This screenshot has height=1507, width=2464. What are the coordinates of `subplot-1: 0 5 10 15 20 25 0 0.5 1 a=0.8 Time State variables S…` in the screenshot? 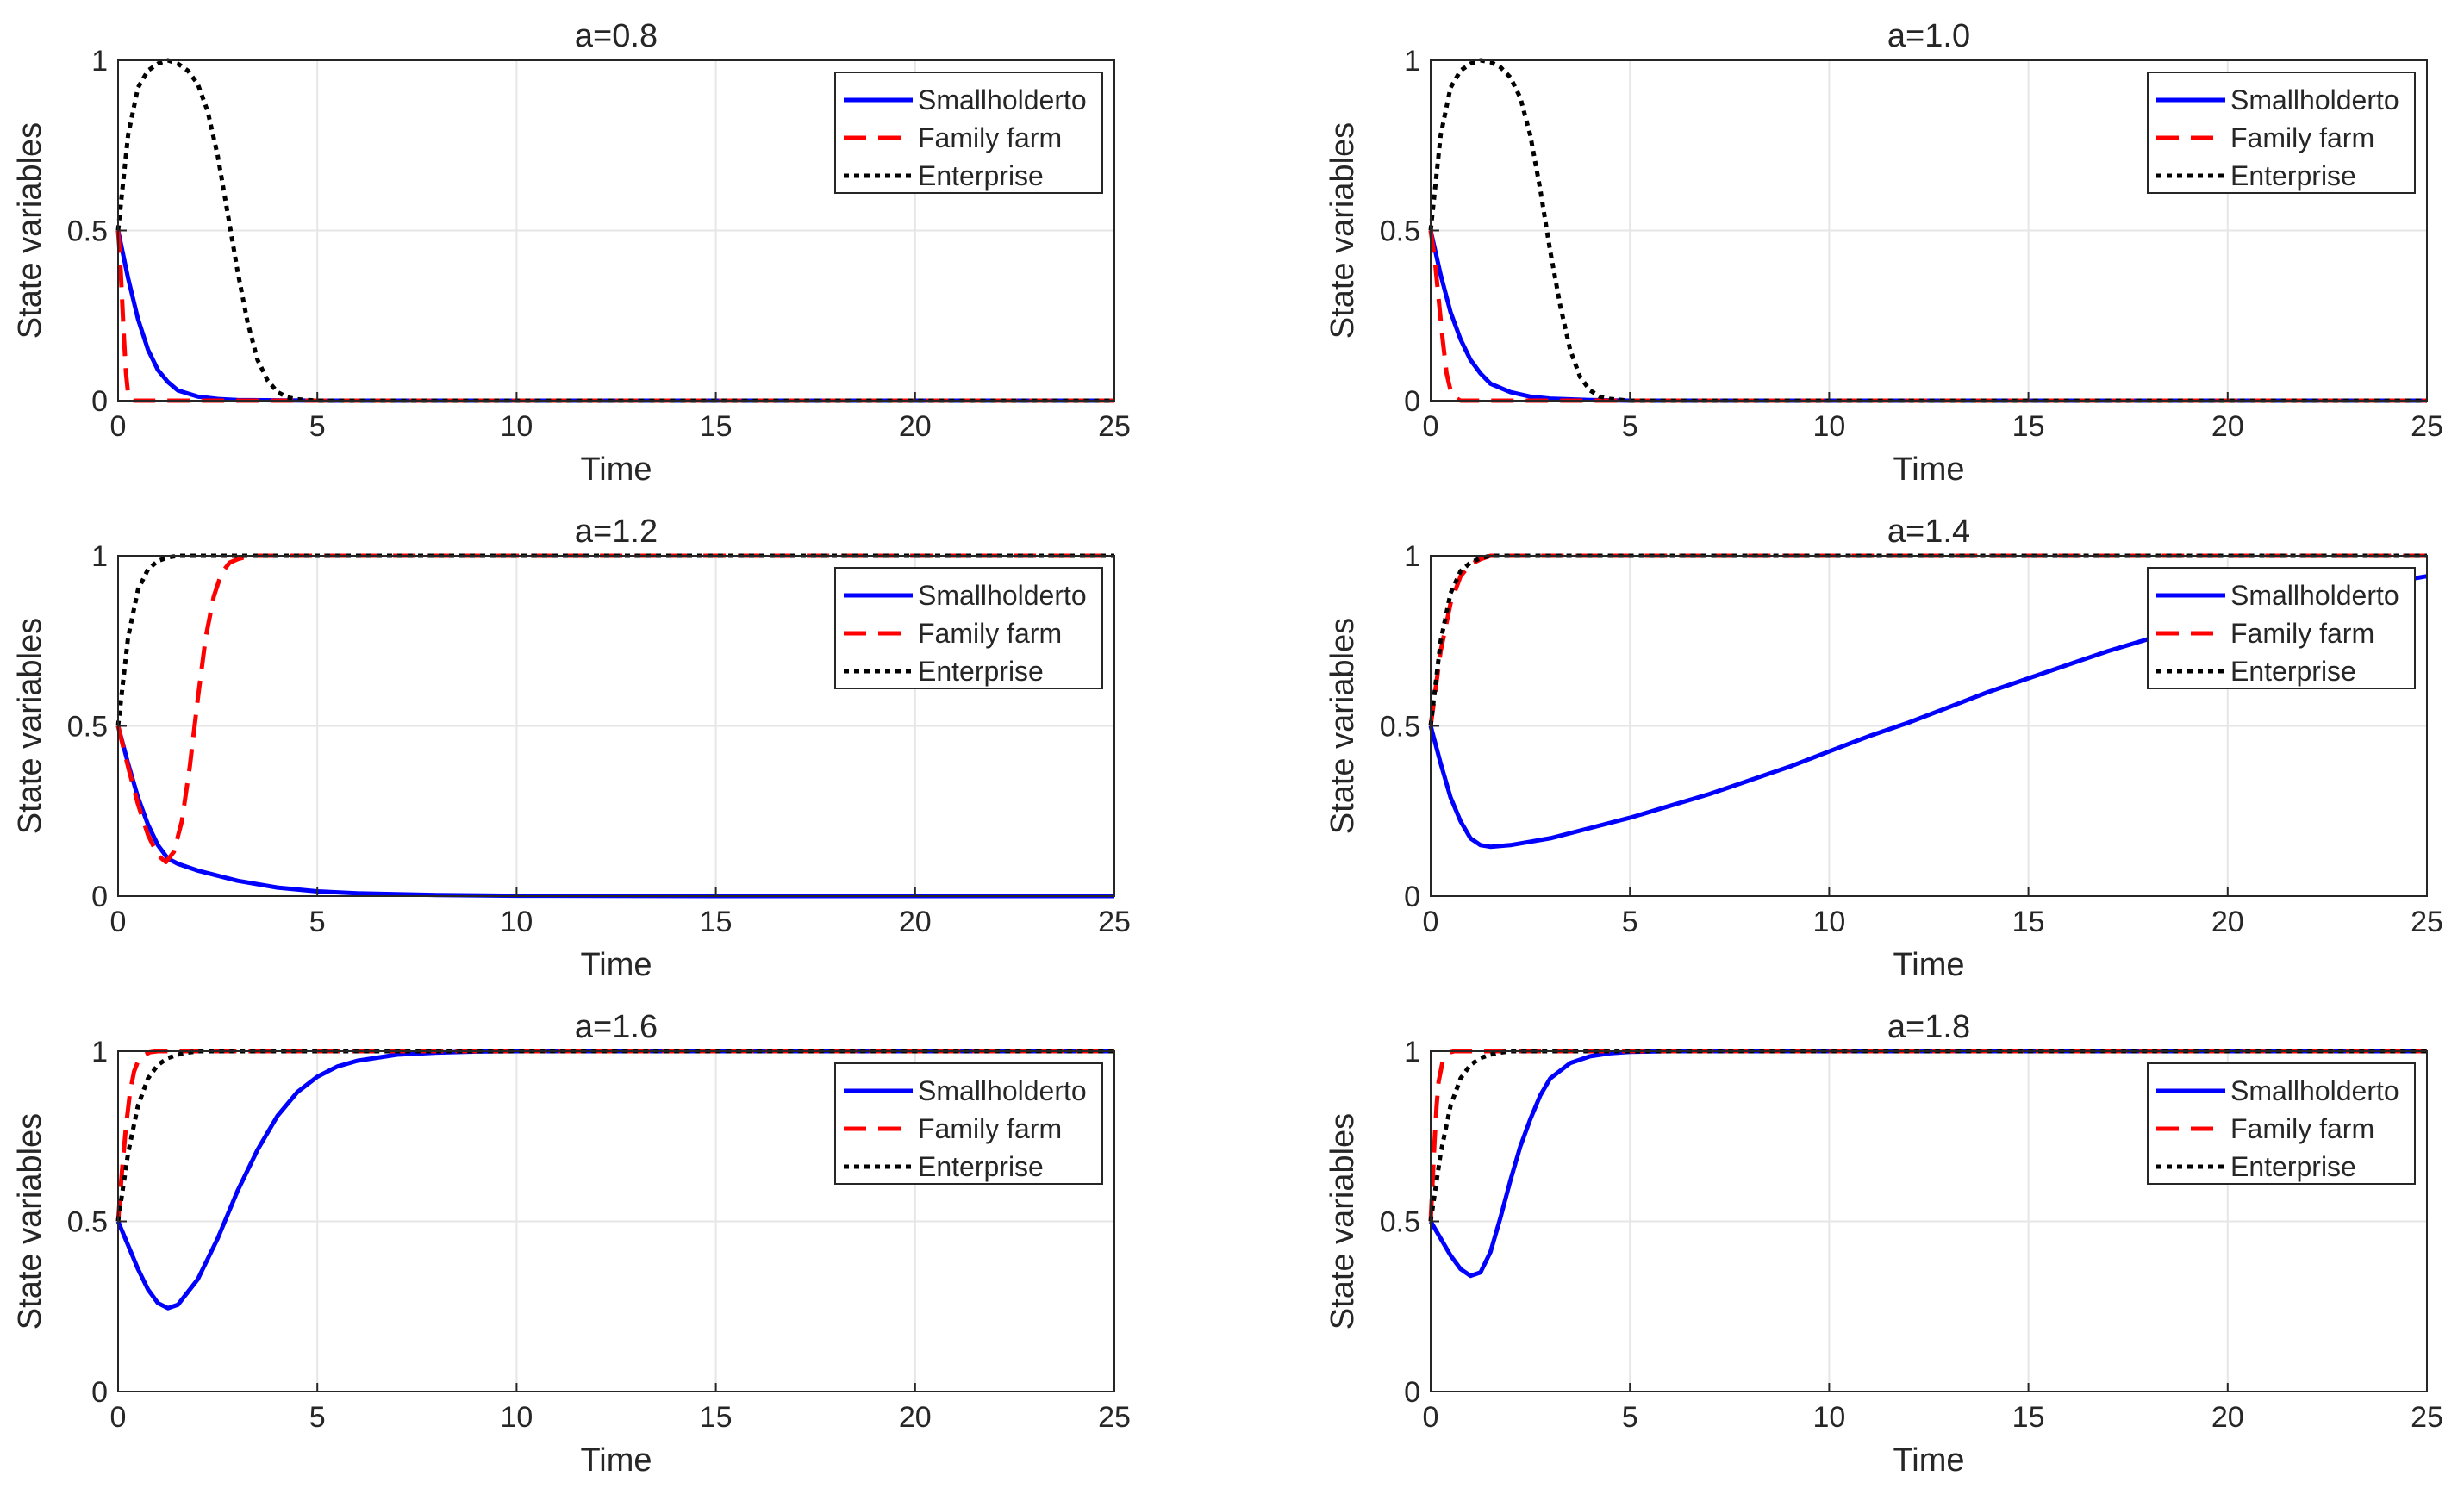 It's located at (571, 253).